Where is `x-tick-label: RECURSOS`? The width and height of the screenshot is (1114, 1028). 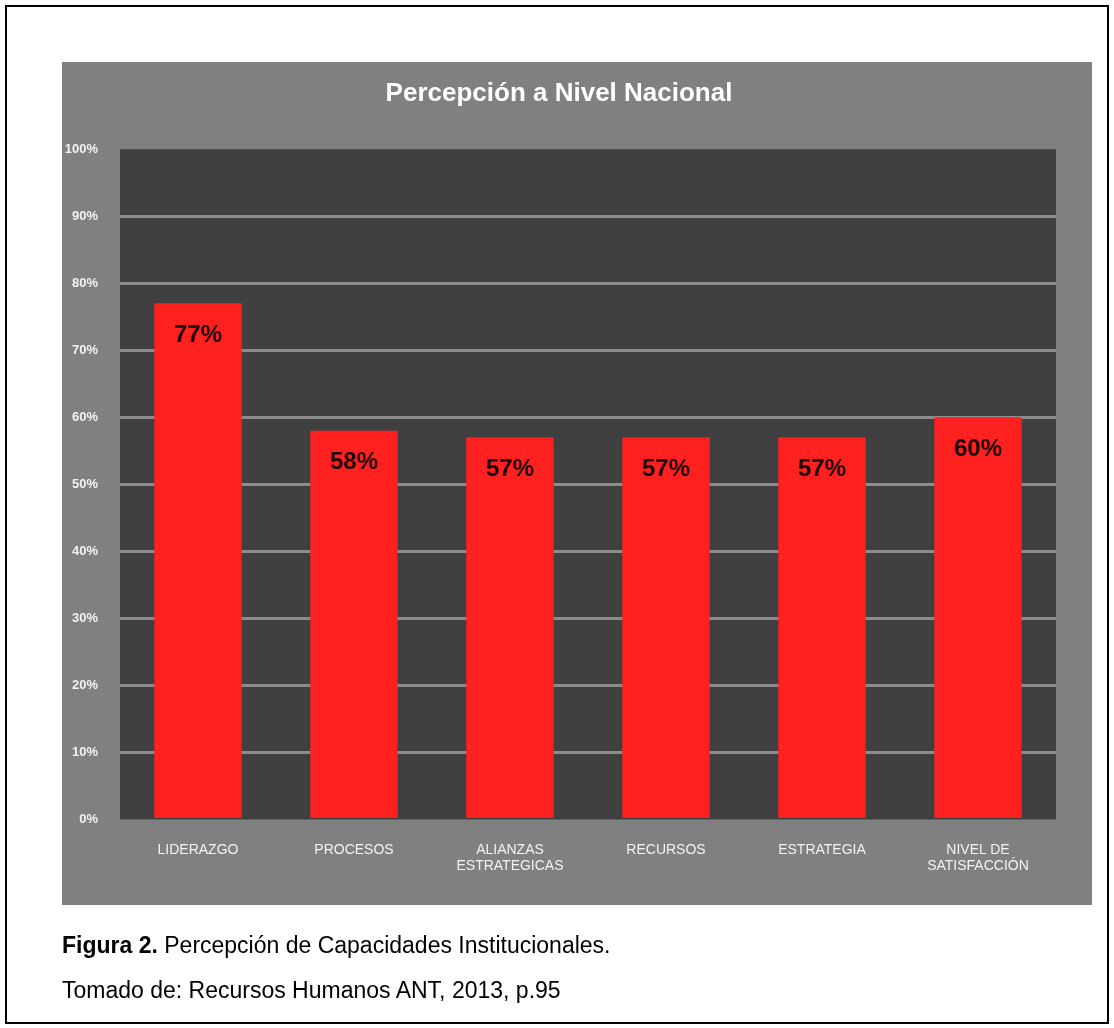
x-tick-label: RECURSOS is located at coordinates (666, 848).